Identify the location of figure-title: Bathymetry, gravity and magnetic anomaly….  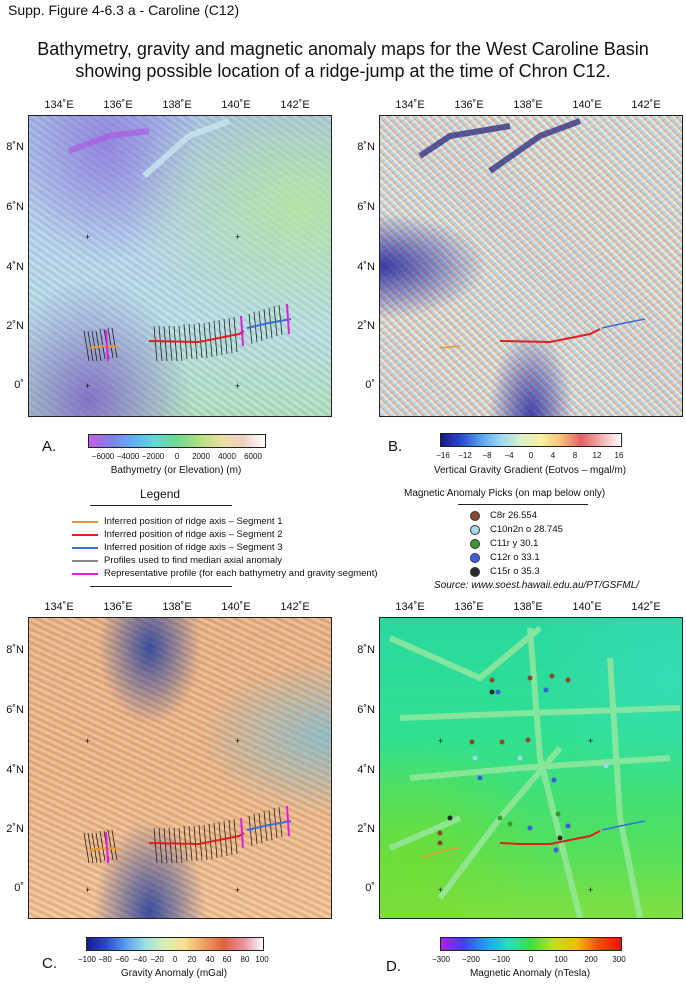
(343, 60).